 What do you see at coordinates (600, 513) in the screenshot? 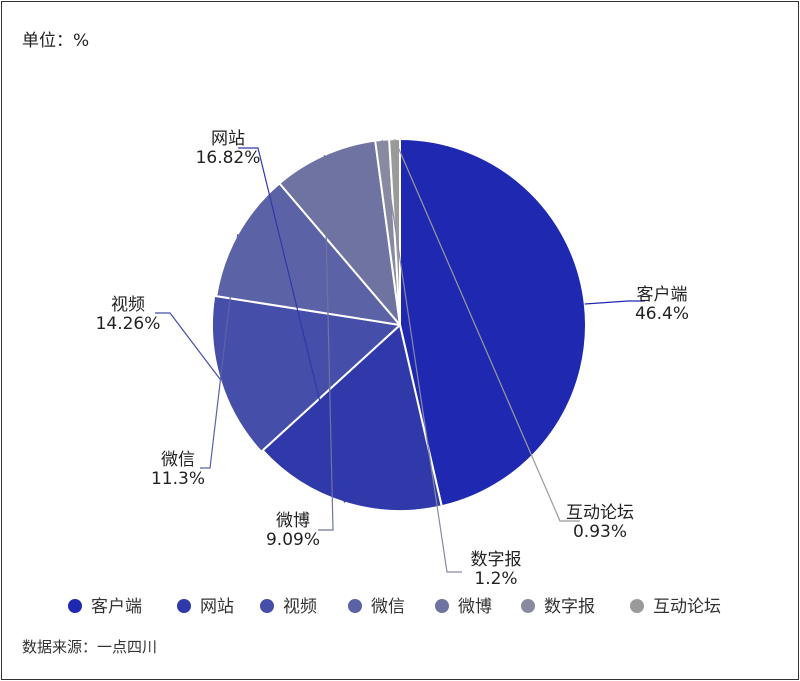
I see `slice-category-label-6: 互动论坛` at bounding box center [600, 513].